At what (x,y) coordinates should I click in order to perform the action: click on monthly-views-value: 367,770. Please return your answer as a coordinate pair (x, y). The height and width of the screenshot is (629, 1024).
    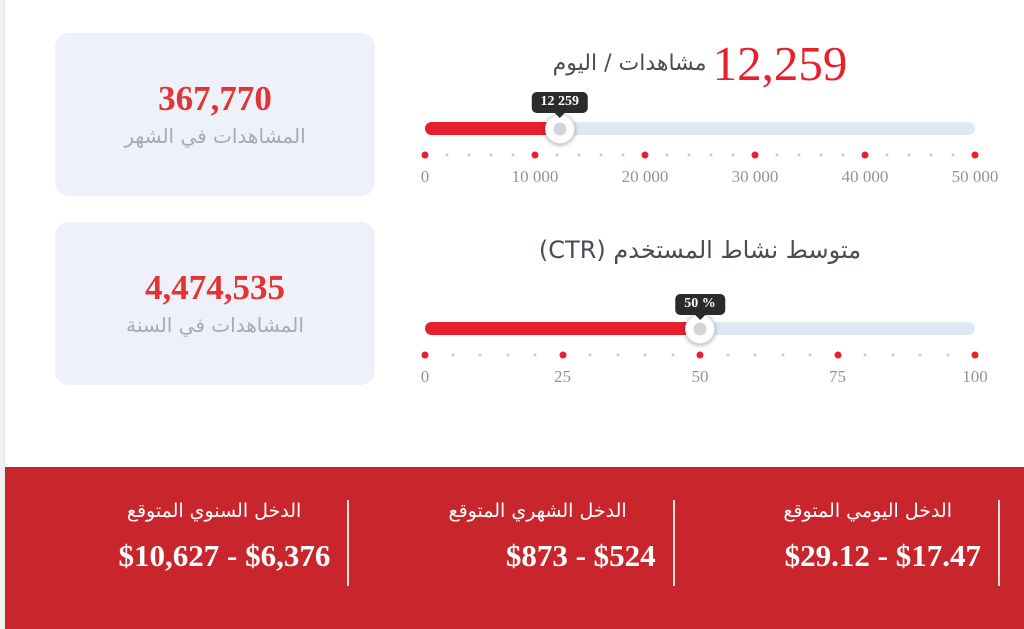
    Looking at the image, I should click on (215, 98).